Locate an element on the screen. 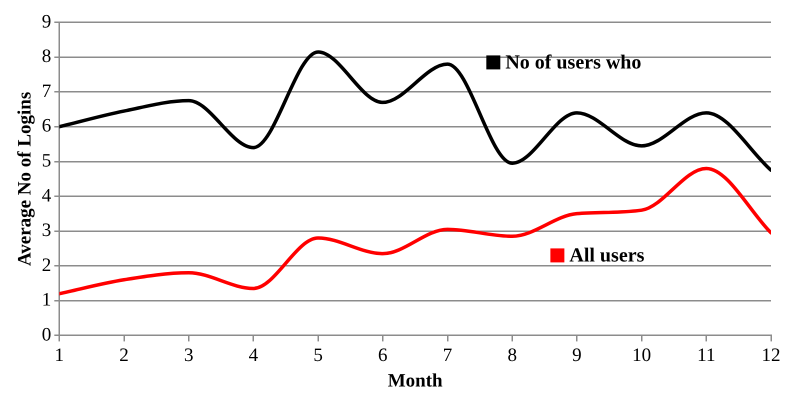 The image size is (793, 401). y-axis-title: Average No of Logins is located at coordinates (25, 179).